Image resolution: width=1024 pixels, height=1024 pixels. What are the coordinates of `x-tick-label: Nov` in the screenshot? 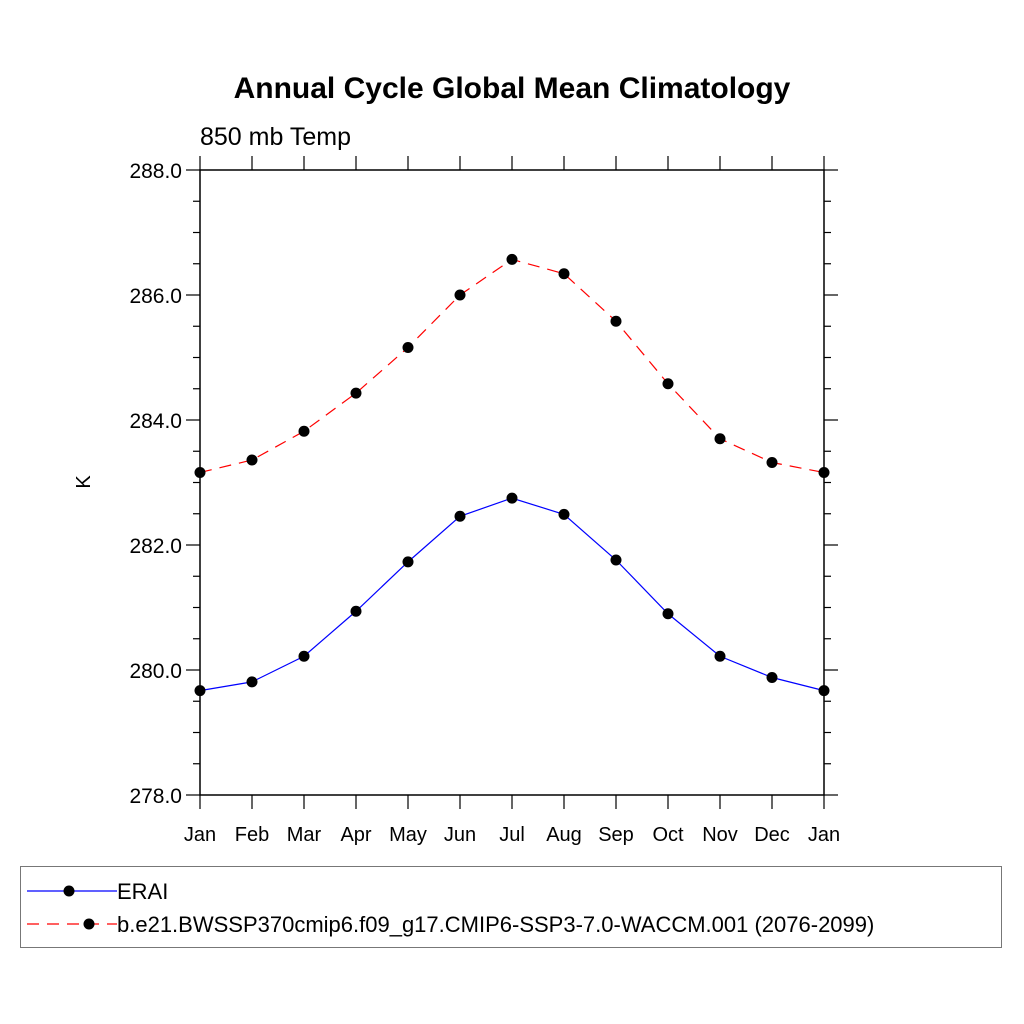 It's located at (720, 835).